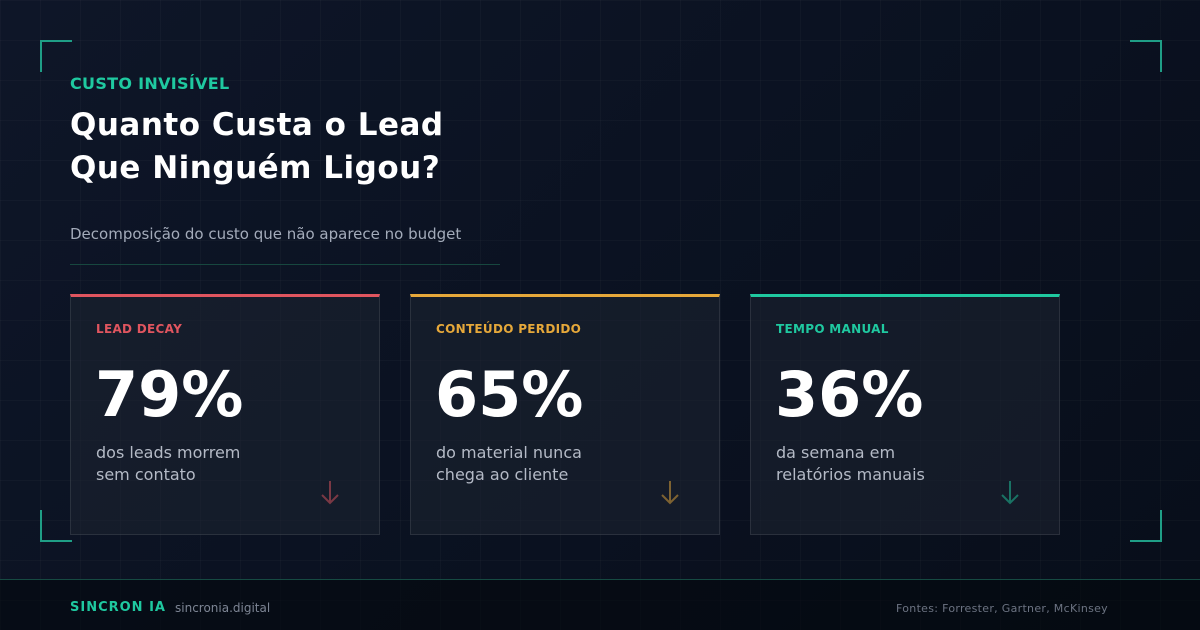  Describe the element at coordinates (509, 394) in the screenshot. I see `card-stat: 65%` at that location.